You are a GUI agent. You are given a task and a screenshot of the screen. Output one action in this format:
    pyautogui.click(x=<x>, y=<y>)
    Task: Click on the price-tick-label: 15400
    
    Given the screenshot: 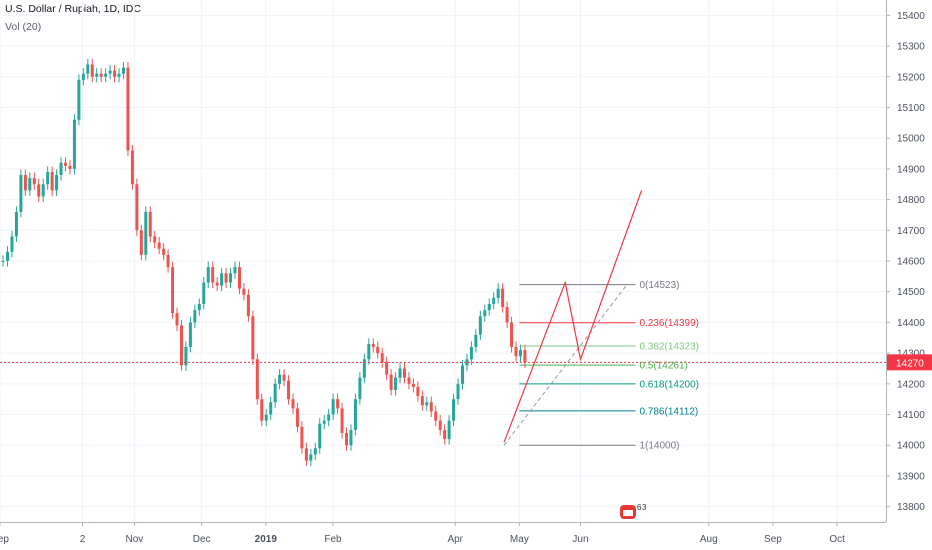 What is the action you would take?
    pyautogui.click(x=911, y=16)
    